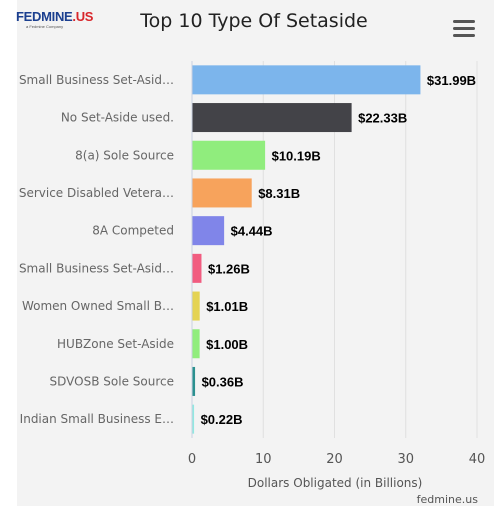 This screenshot has height=506, width=494. Describe the element at coordinates (447, 499) in the screenshot. I see `credit-text: fedmine.us` at that location.